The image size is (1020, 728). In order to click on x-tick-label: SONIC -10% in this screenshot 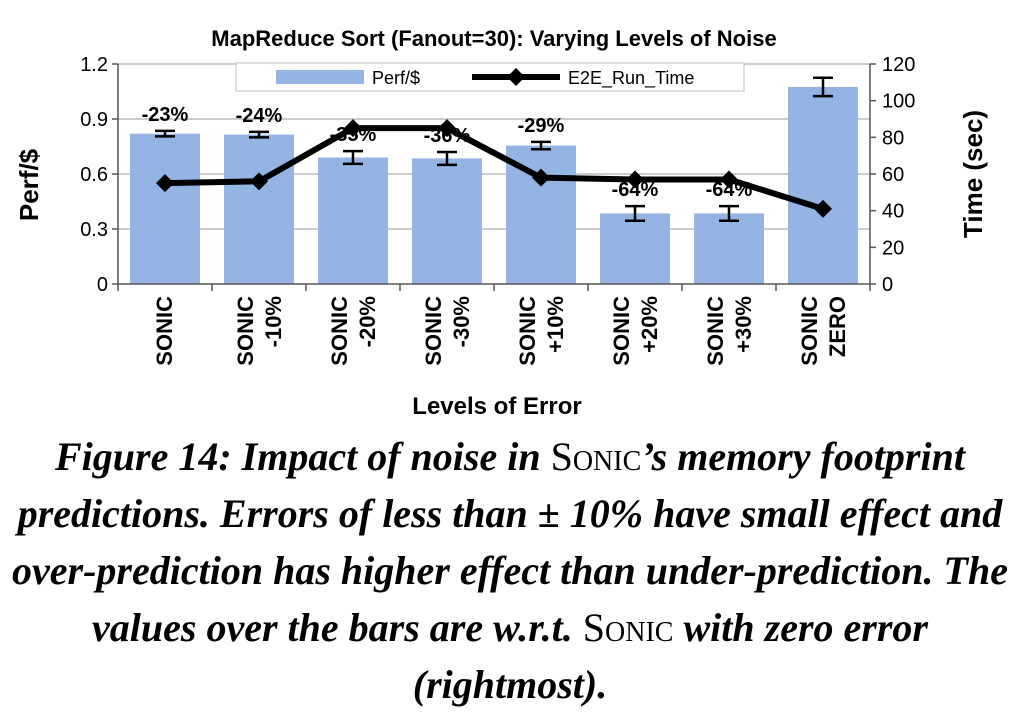, I will do `click(259, 331)`.